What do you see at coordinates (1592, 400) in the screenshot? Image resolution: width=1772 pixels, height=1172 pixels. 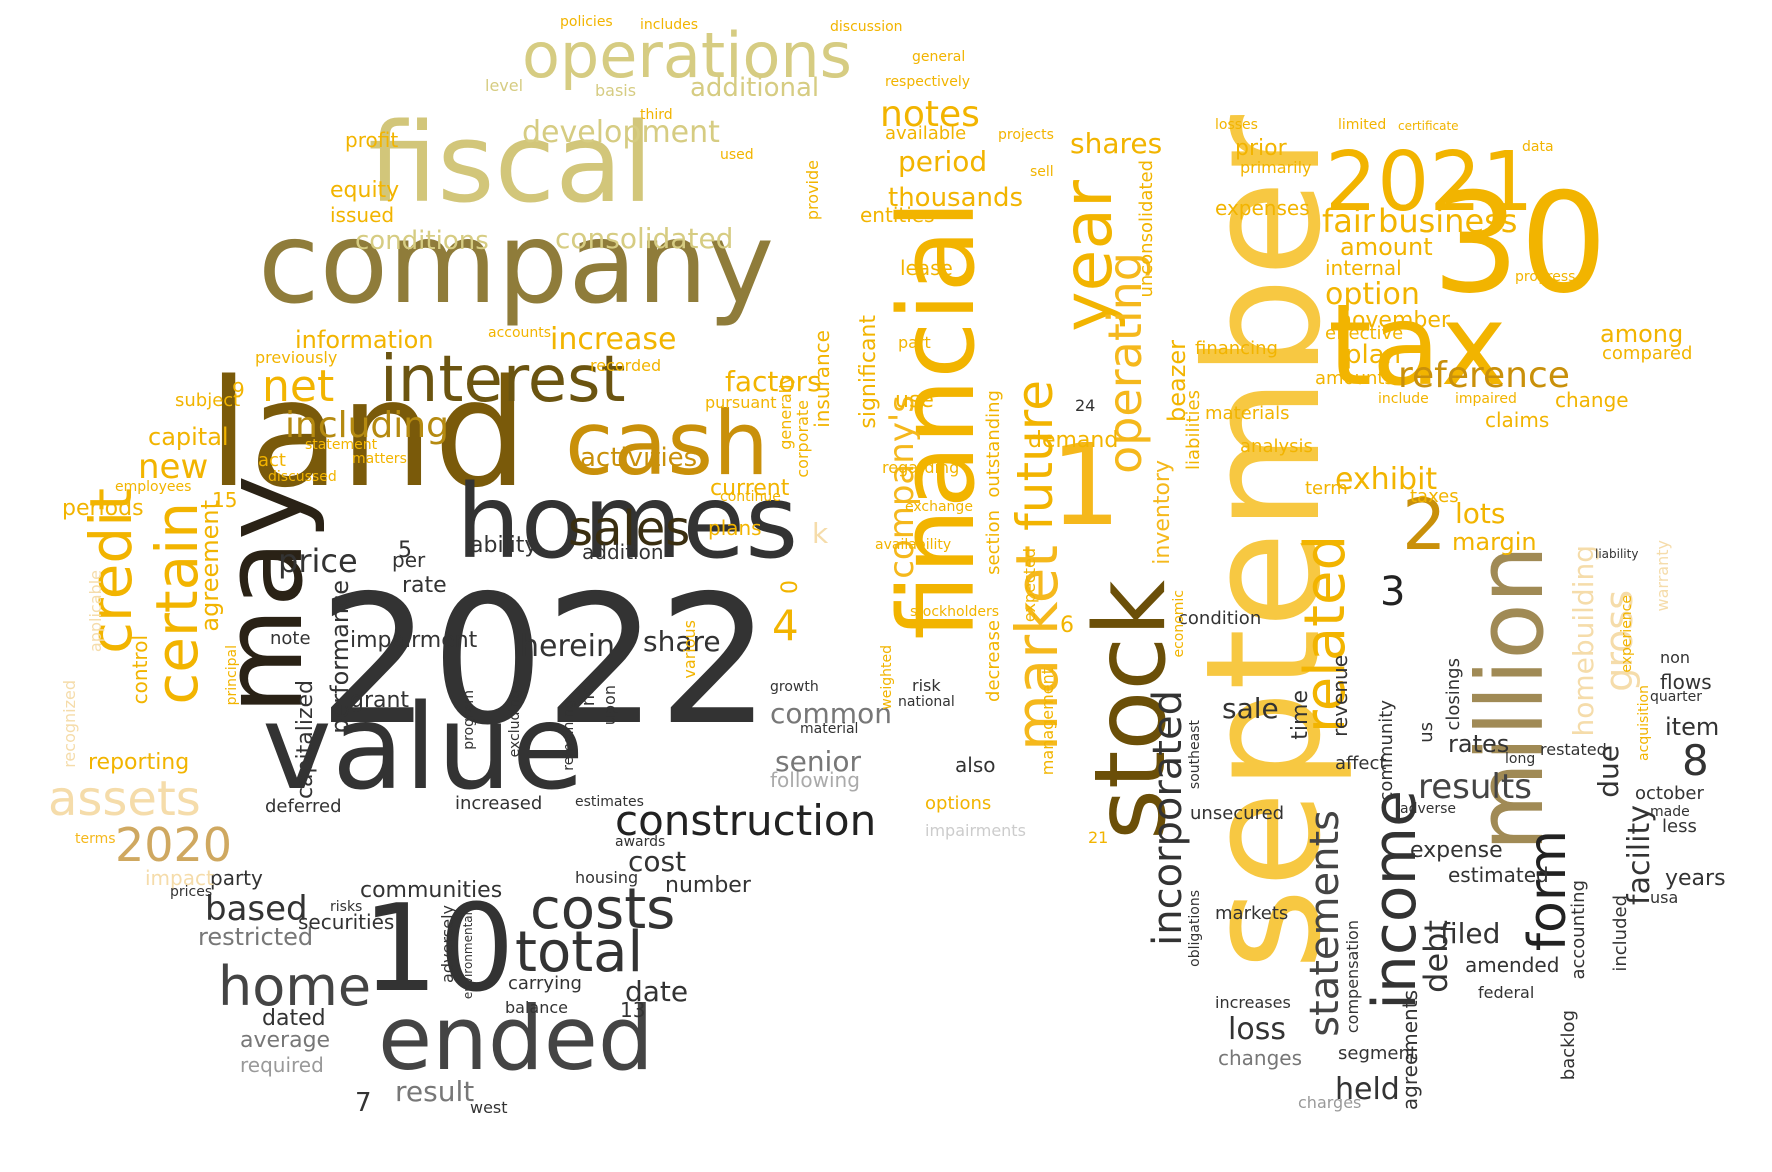 I see `word-change: change` at bounding box center [1592, 400].